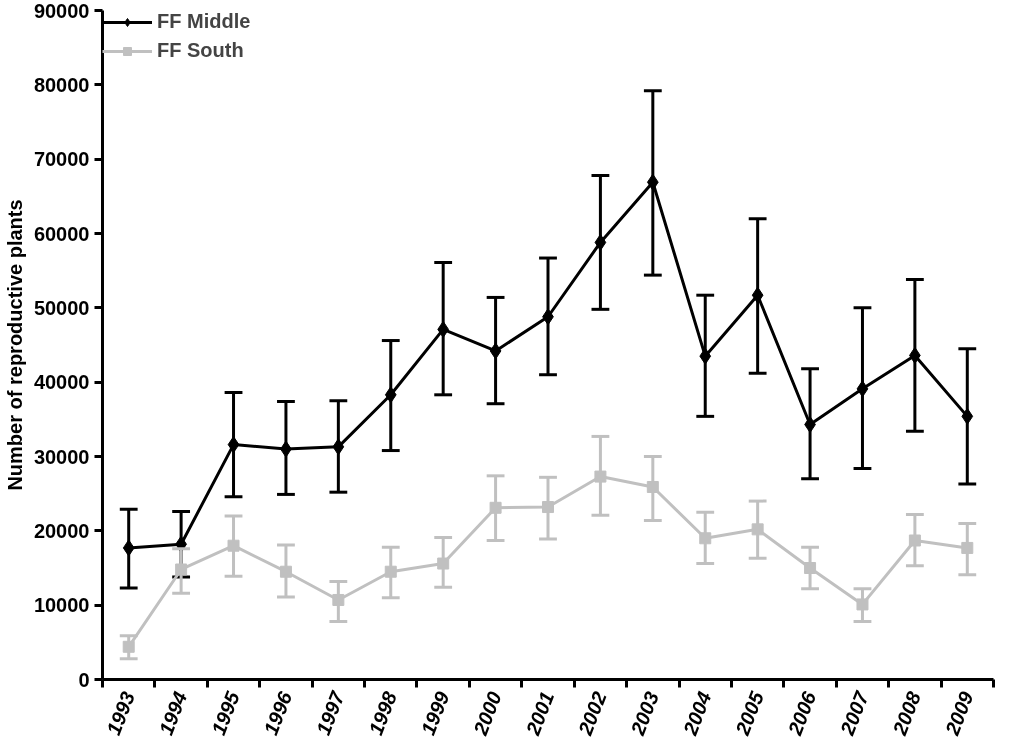 The image size is (1013, 742). What do you see at coordinates (802, 713) in the screenshot?
I see `x-tick-label: 2006` at bounding box center [802, 713].